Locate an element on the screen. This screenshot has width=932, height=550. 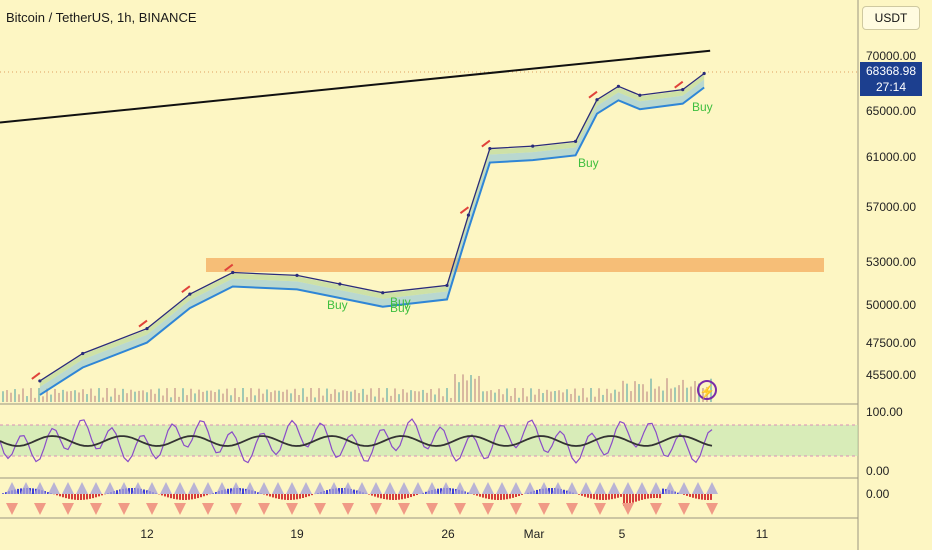
time-tick-label: 5 is located at coordinates (622, 534).